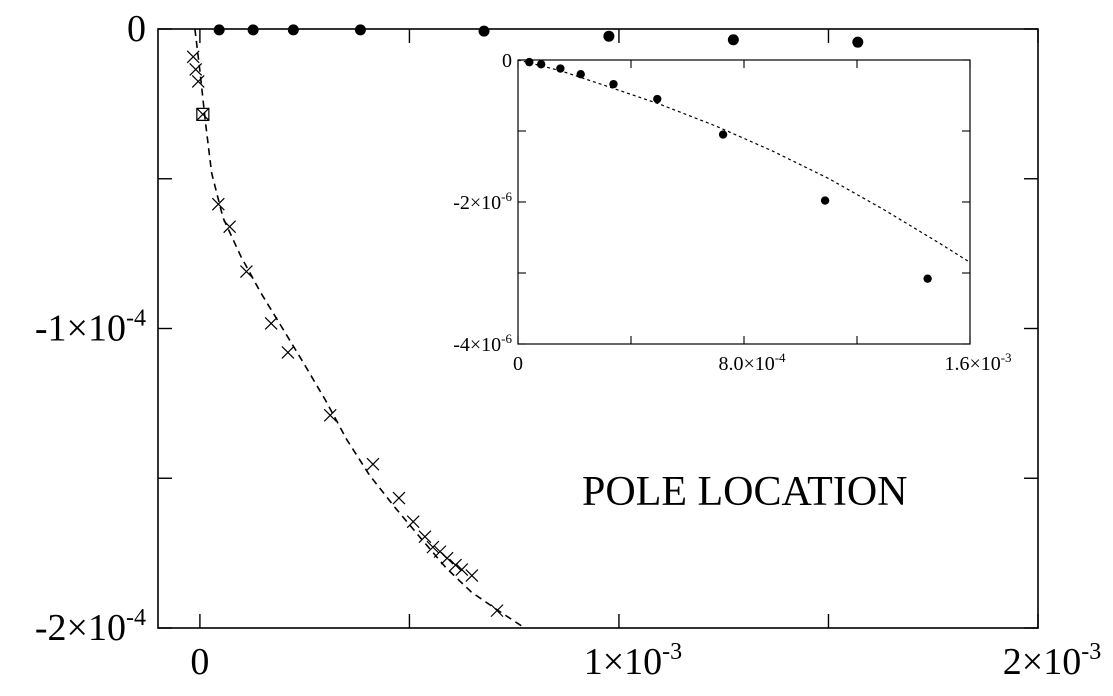 The width and height of the screenshot is (1113, 696). What do you see at coordinates (203, 114) in the screenshot?
I see `main-boxcross-point` at bounding box center [203, 114].